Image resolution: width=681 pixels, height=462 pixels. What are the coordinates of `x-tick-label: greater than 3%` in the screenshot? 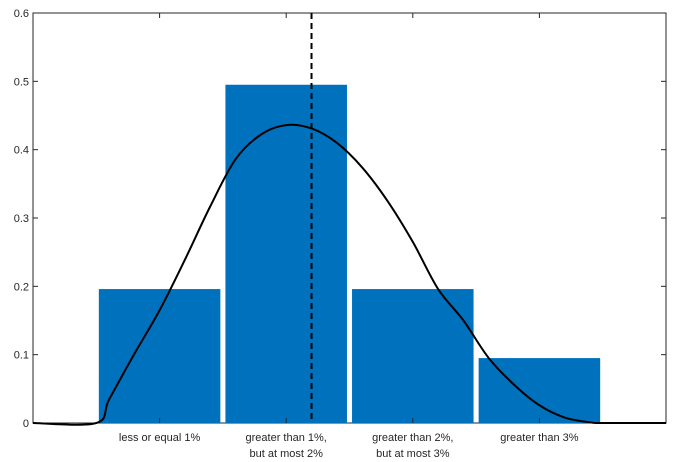 It's located at (539, 438).